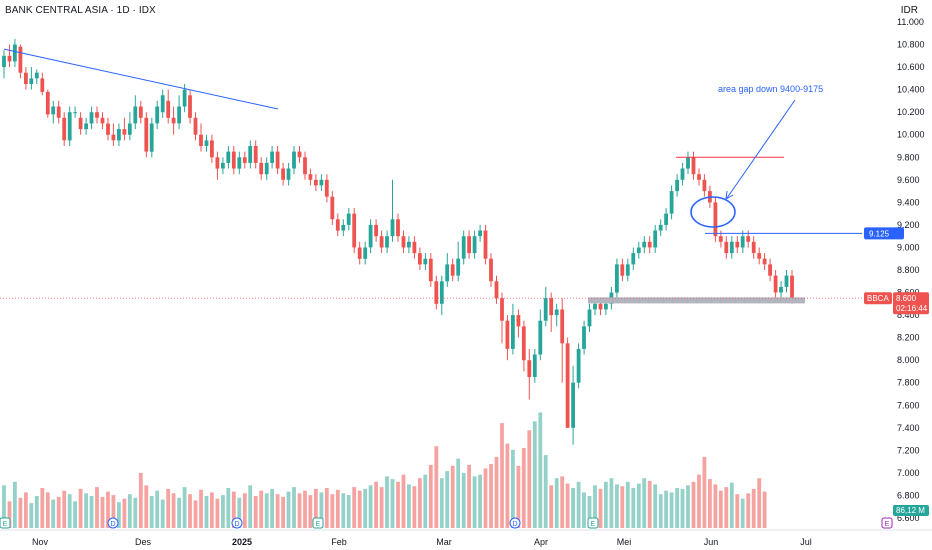 The width and height of the screenshot is (932, 550). I want to click on price-tick-label: 7.200, so click(908, 450).